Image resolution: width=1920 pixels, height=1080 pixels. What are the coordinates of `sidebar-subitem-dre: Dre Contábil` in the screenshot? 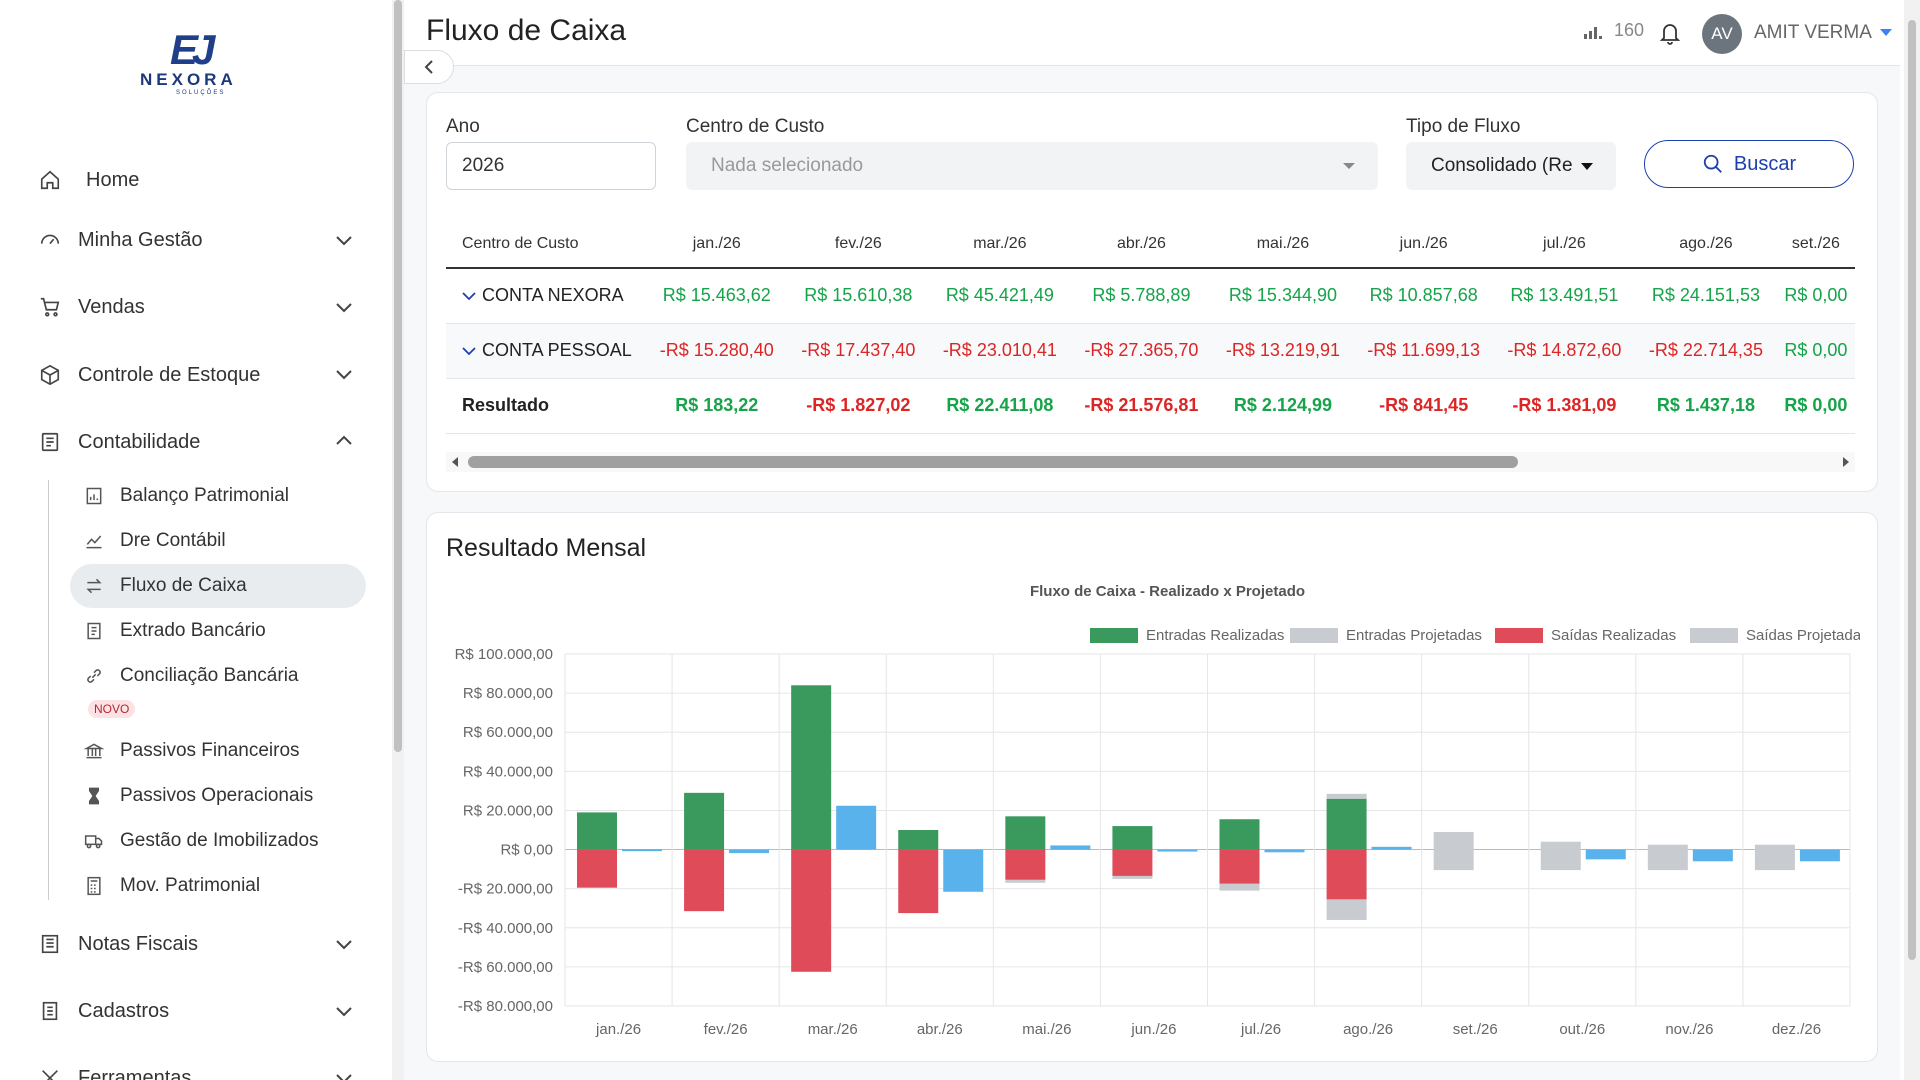 It's located at (218, 541).